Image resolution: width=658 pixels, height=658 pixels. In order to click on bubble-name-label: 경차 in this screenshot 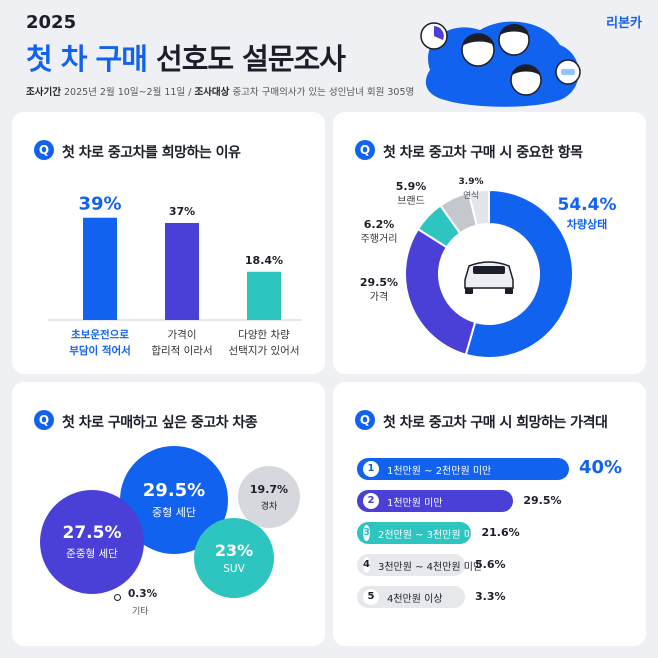, I will do `click(269, 506)`.